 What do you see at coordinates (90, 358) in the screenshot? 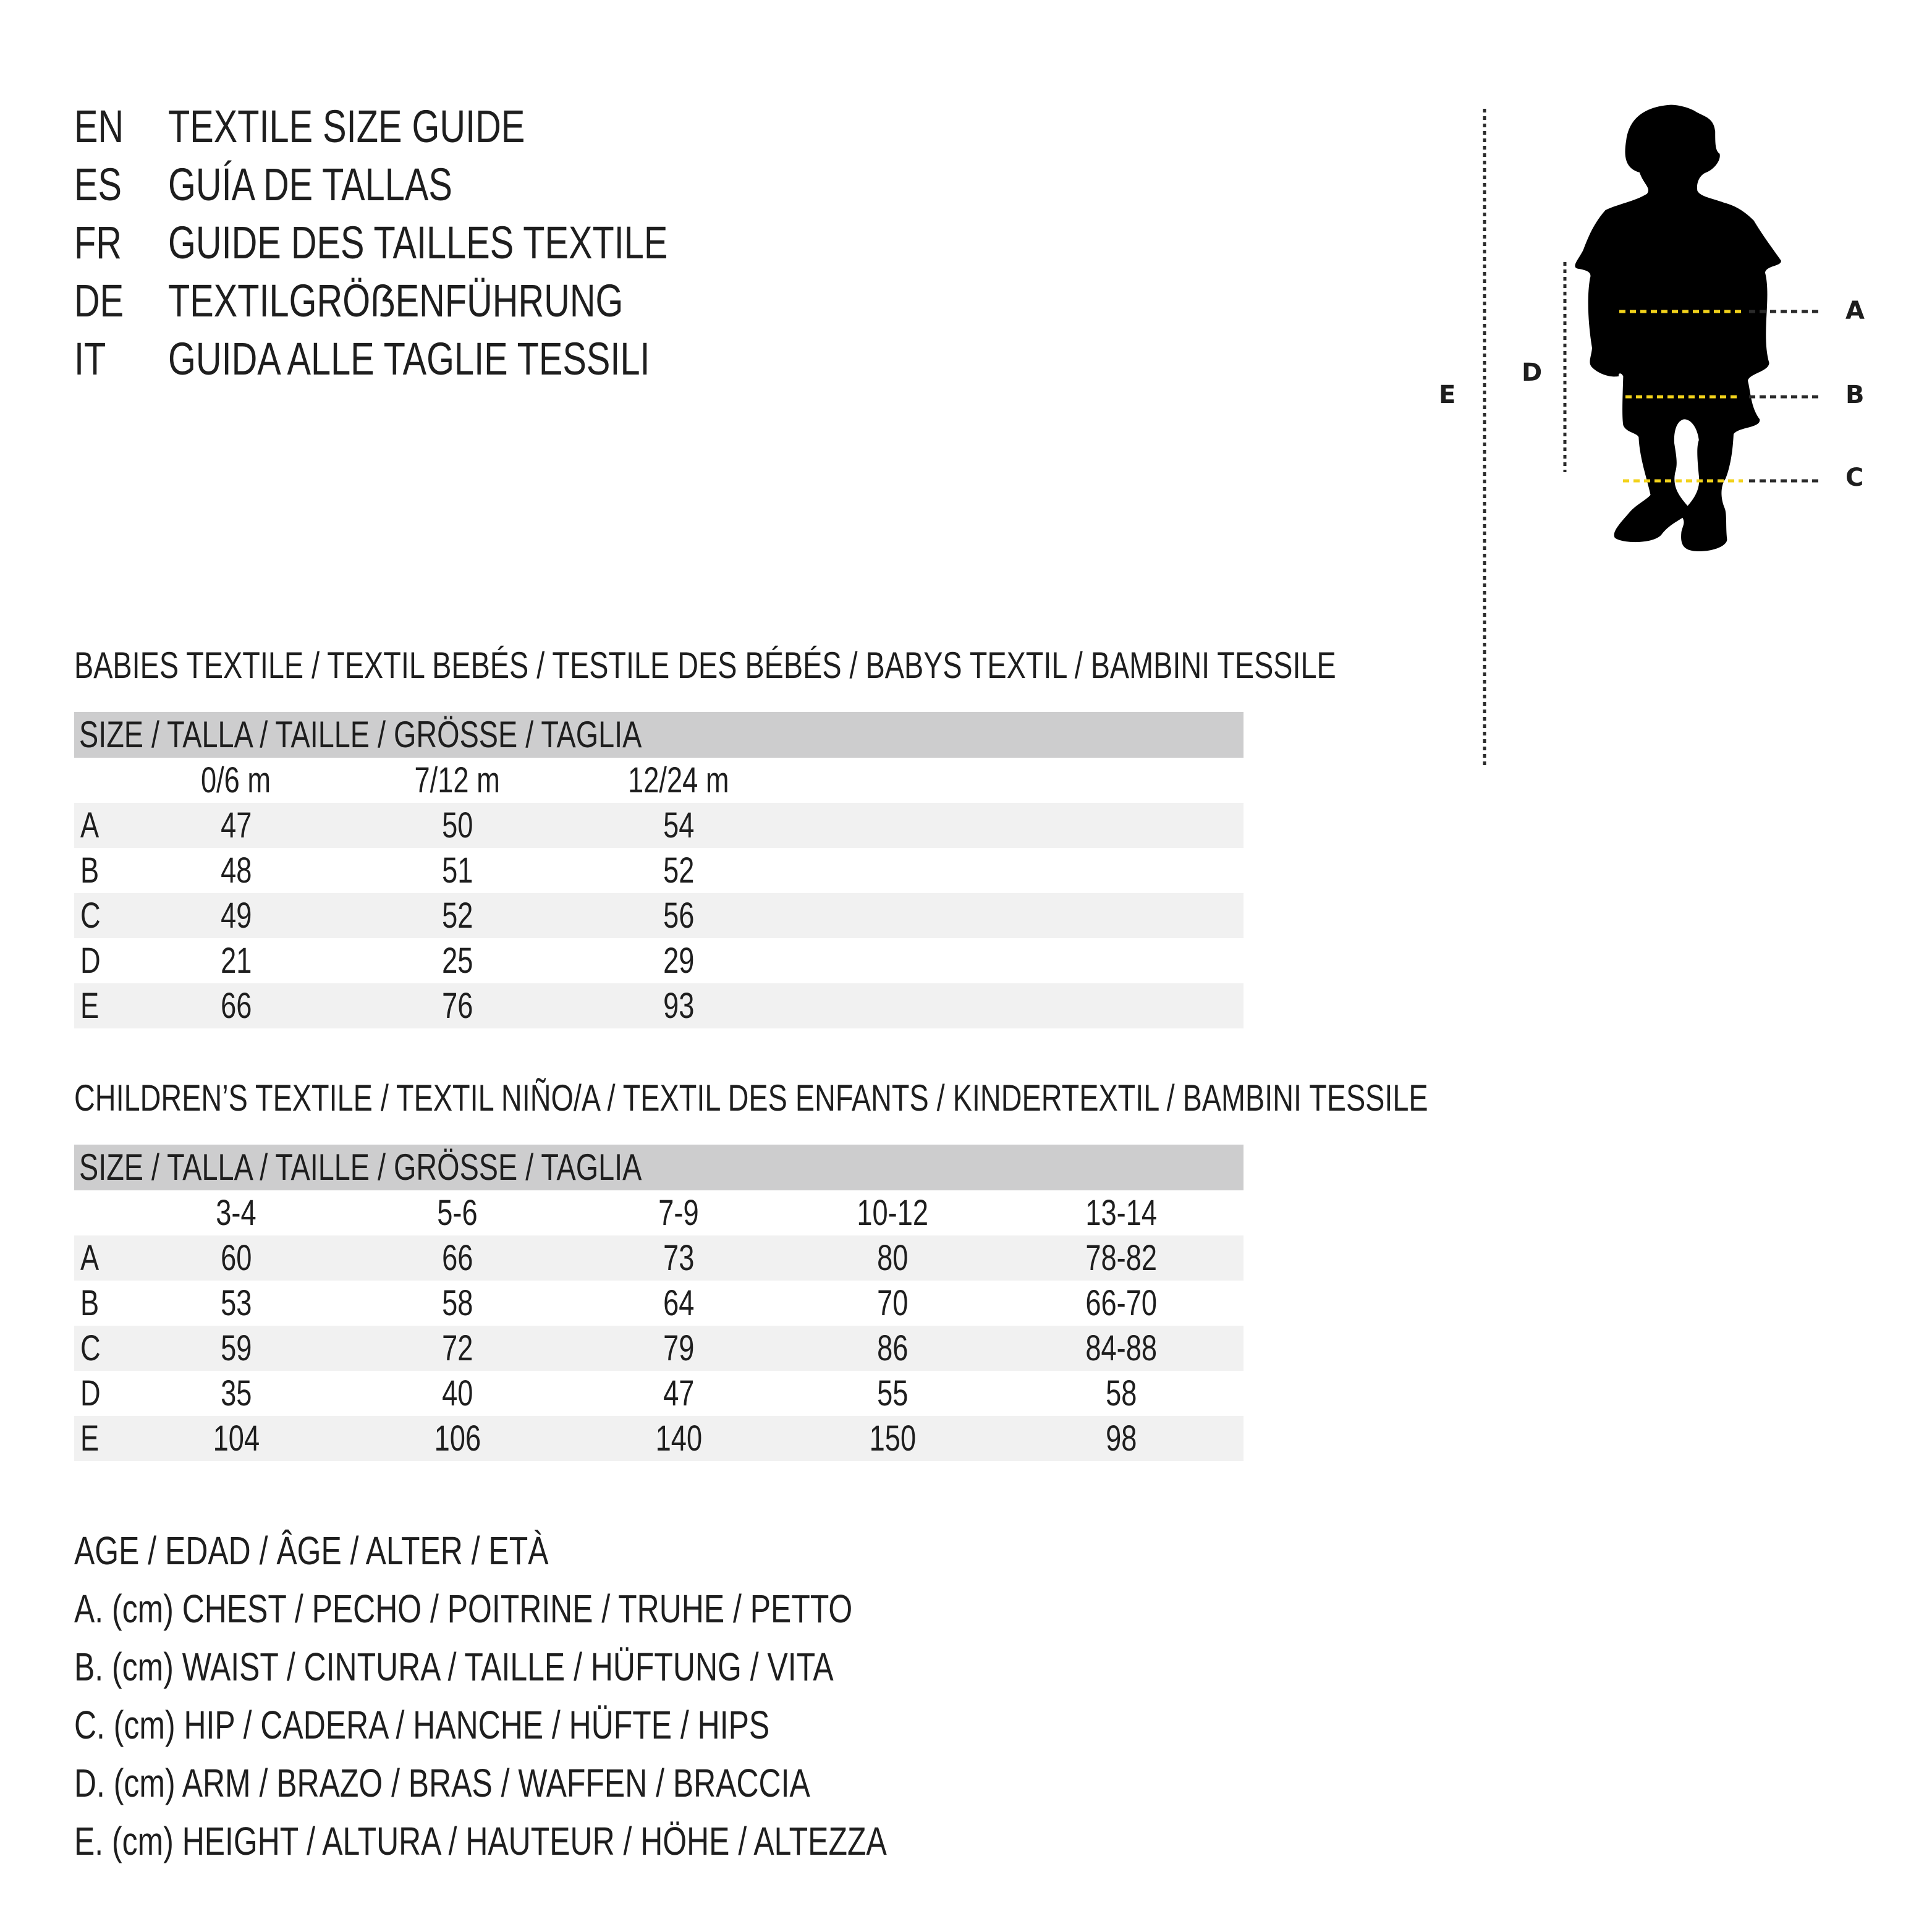
I see `language-code: IT` at bounding box center [90, 358].